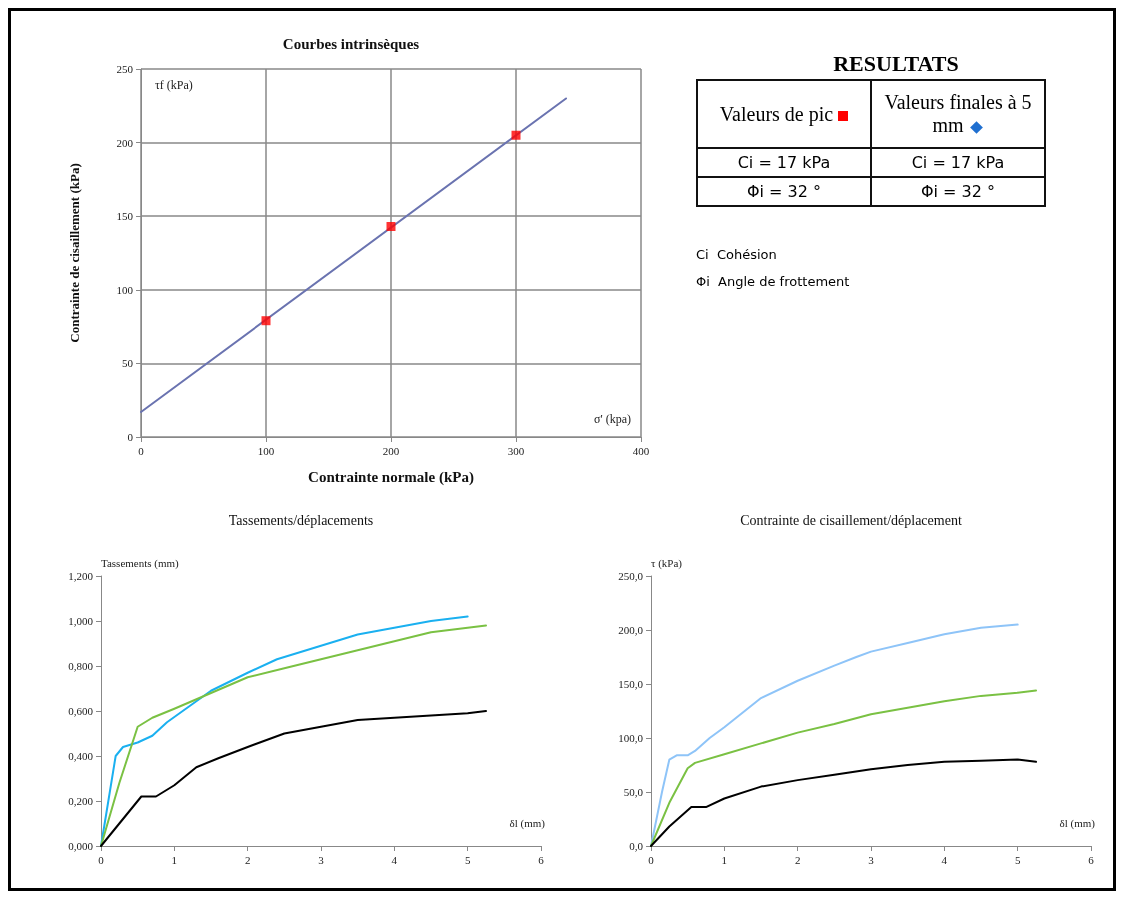 The image size is (1124, 899). What do you see at coordinates (74, 253) in the screenshot?
I see `y-axis-title: Contrainte de cisaillement (kPa)` at bounding box center [74, 253].